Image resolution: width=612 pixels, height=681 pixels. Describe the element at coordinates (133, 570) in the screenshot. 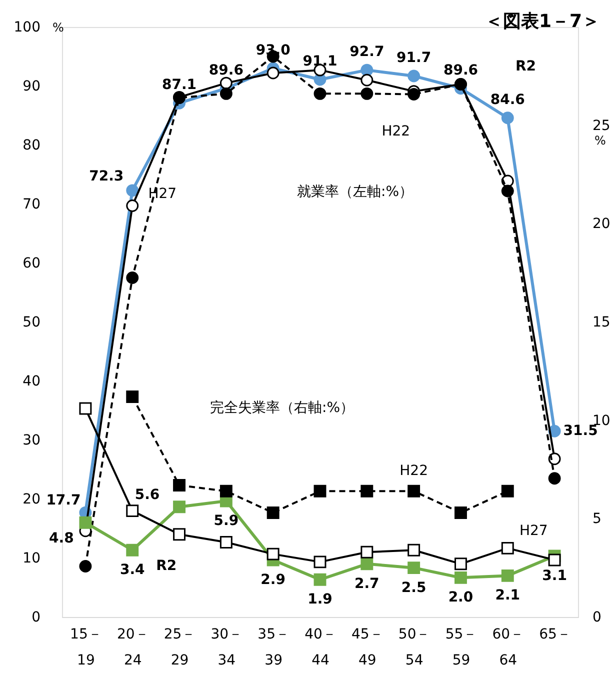

I see `data-label: 3.4` at that location.